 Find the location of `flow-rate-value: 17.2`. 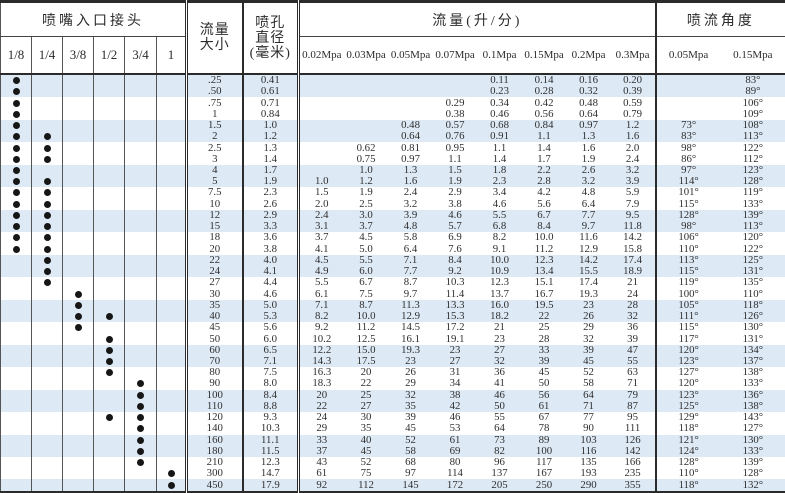

flow-rate-value: 17.2 is located at coordinates (455, 328).